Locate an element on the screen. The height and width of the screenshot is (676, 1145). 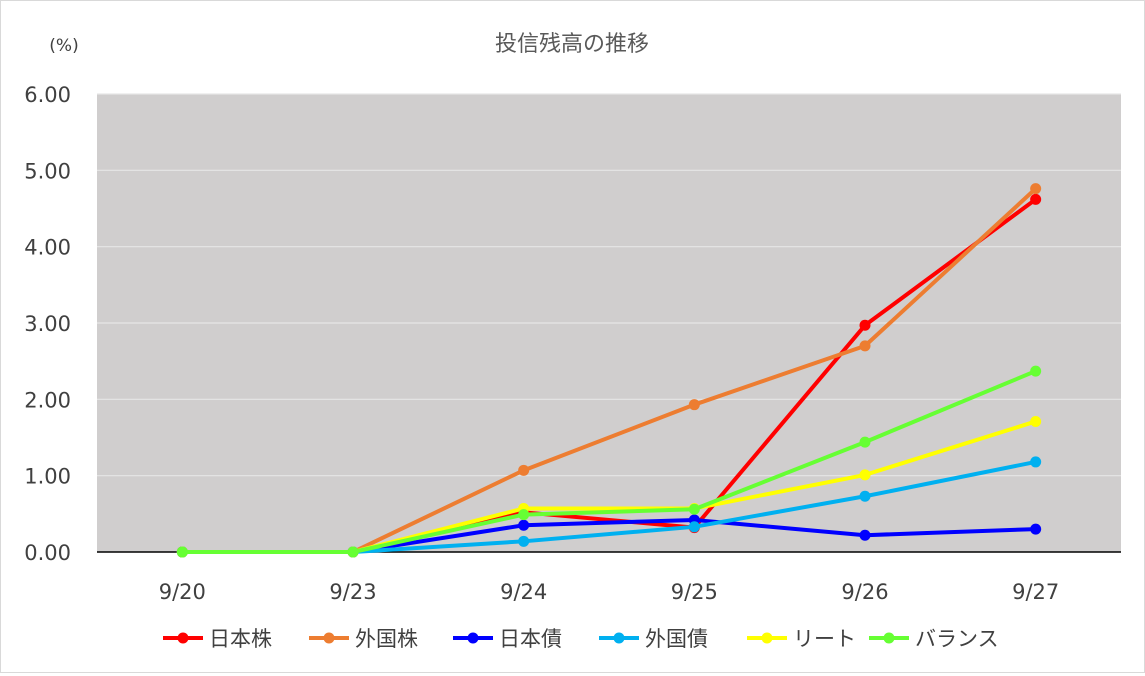
legend-label: リート is located at coordinates (824, 639).